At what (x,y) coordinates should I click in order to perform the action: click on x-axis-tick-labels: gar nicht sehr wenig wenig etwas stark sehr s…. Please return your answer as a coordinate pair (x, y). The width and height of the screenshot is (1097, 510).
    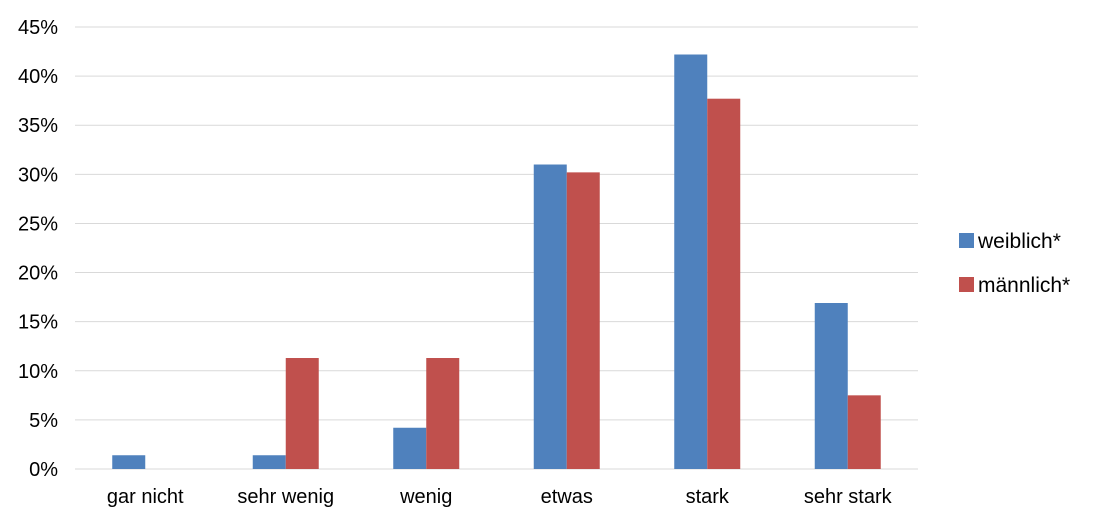
    Looking at the image, I should click on (500, 497).